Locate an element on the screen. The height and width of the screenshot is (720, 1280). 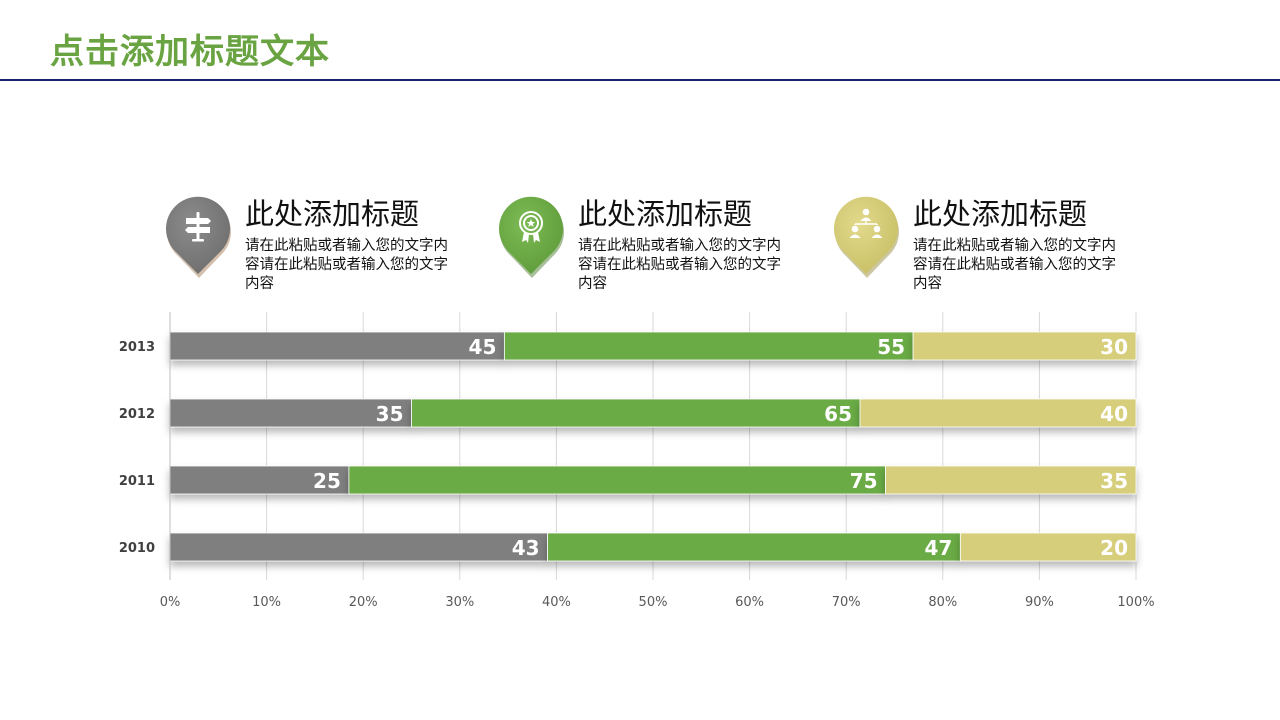
bar-value-label: 47 is located at coordinates (939, 548).